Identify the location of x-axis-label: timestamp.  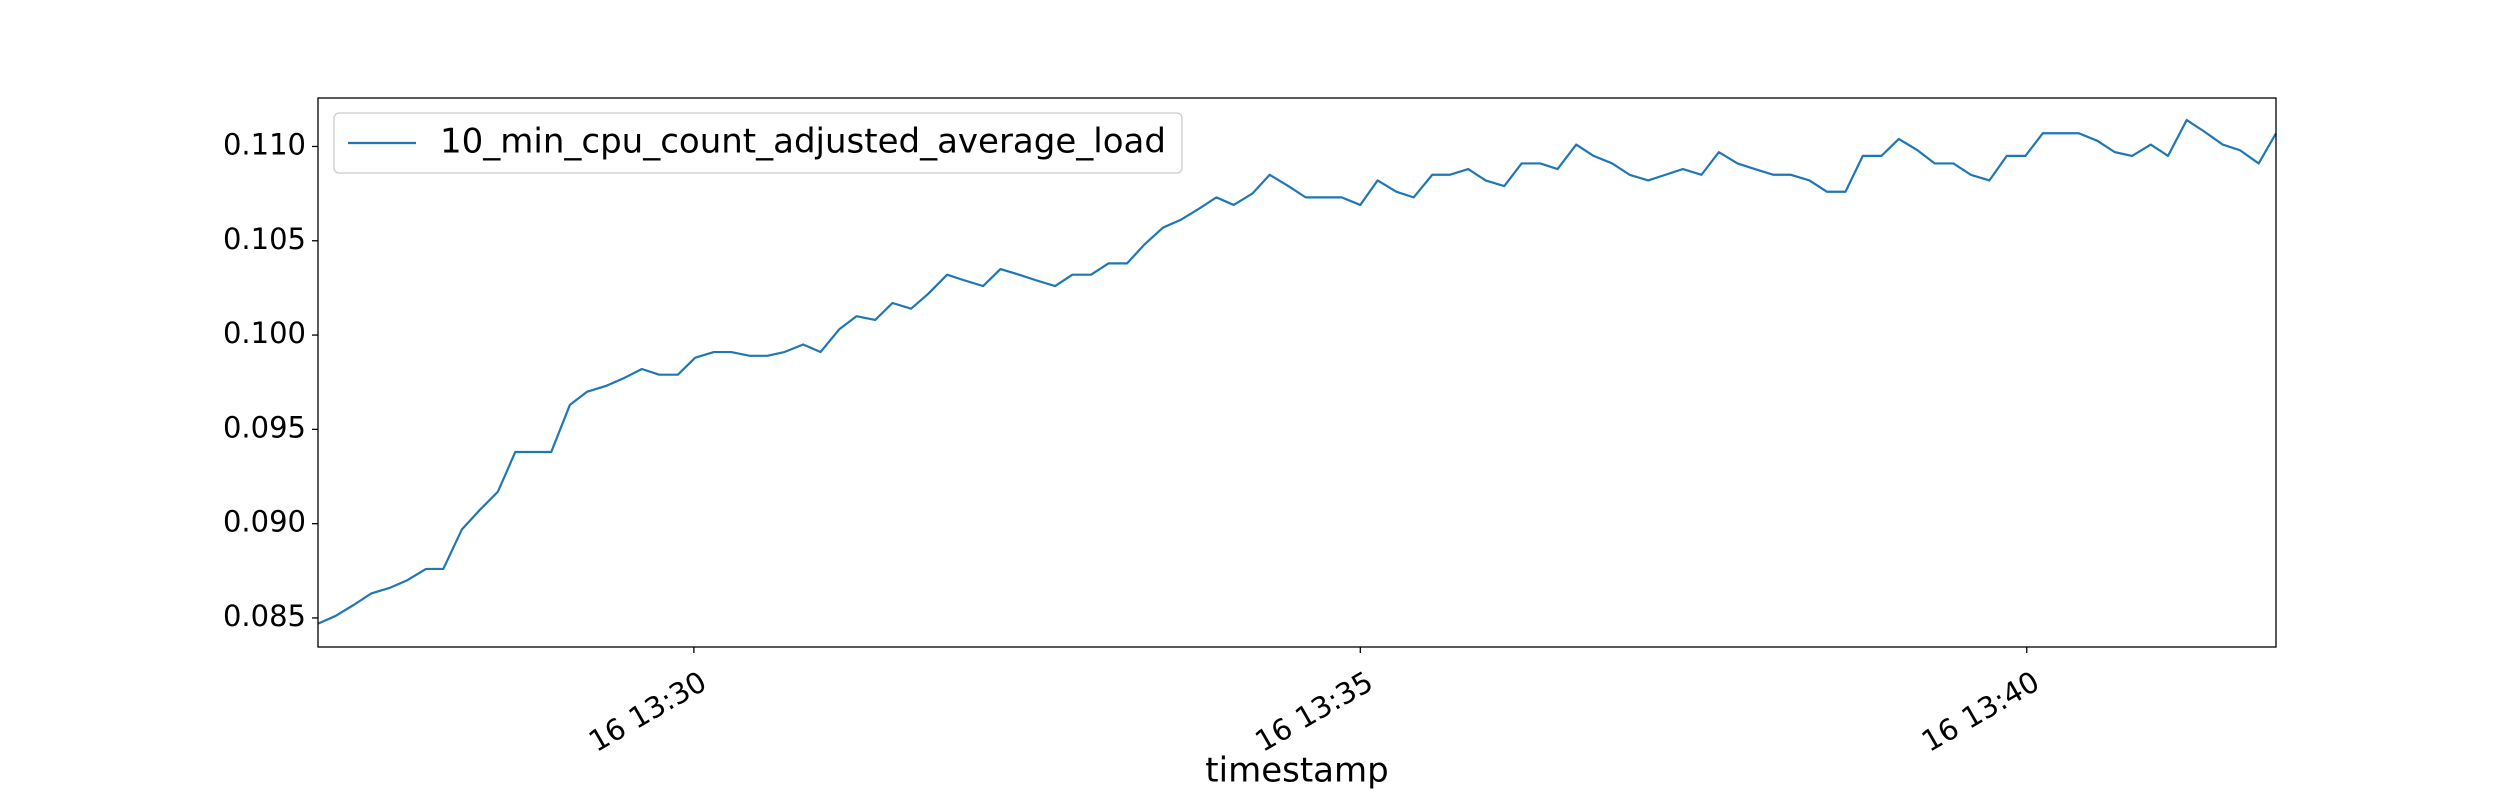
(1296, 771).